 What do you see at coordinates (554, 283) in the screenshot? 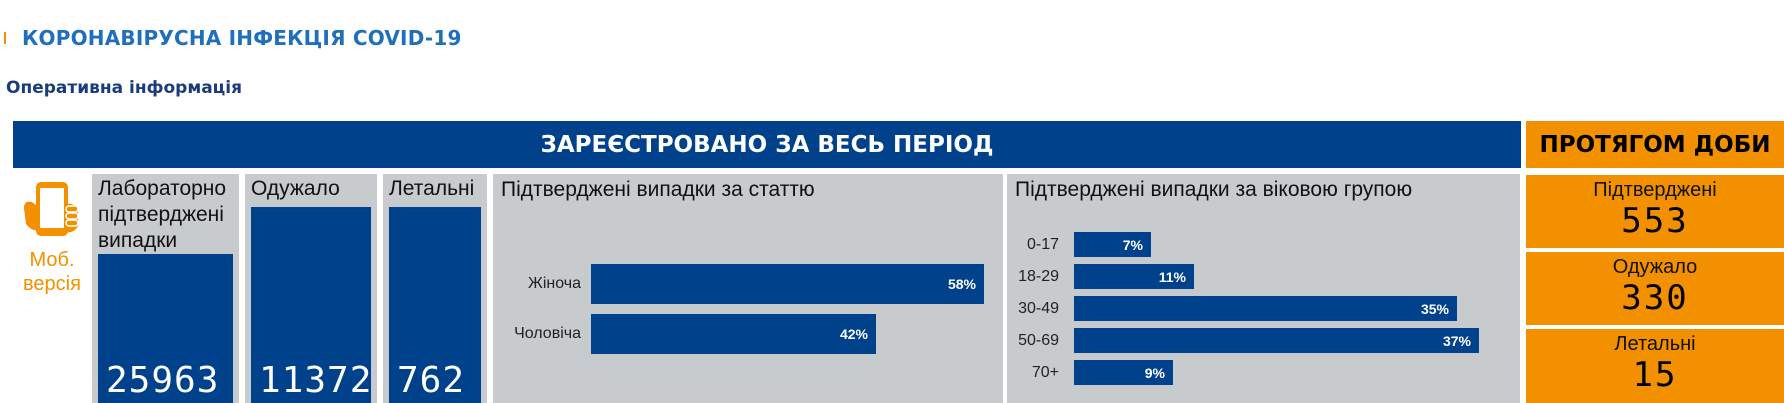
I see `bar-category-label: Жіноча` at bounding box center [554, 283].